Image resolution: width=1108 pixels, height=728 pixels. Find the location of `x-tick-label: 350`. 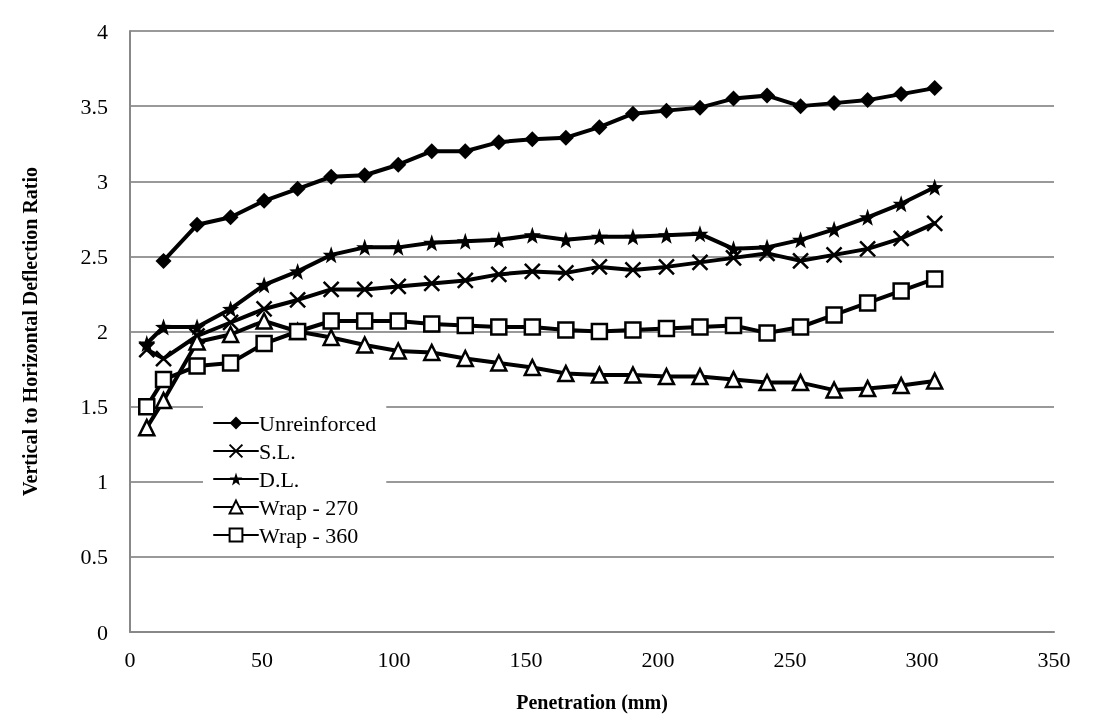

x-tick-label: 350 is located at coordinates (1054, 659).